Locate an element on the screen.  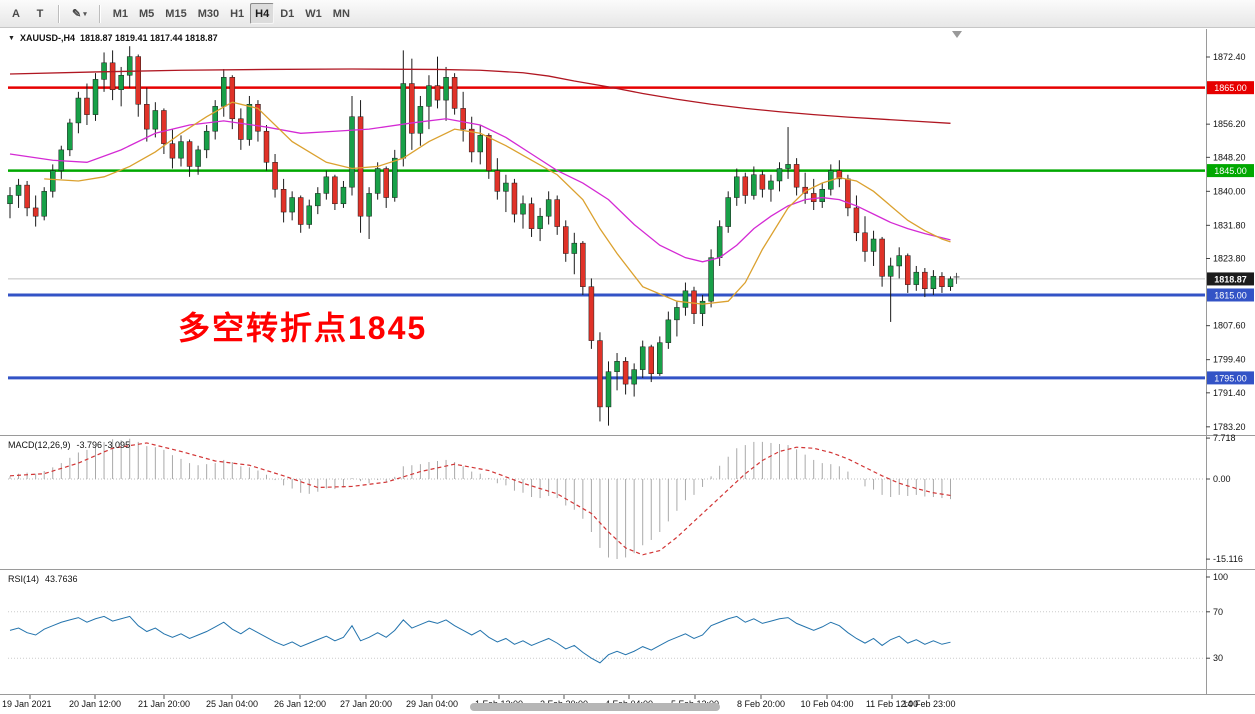
timeframe-button-w1: W1 is located at coordinates (313, 13).